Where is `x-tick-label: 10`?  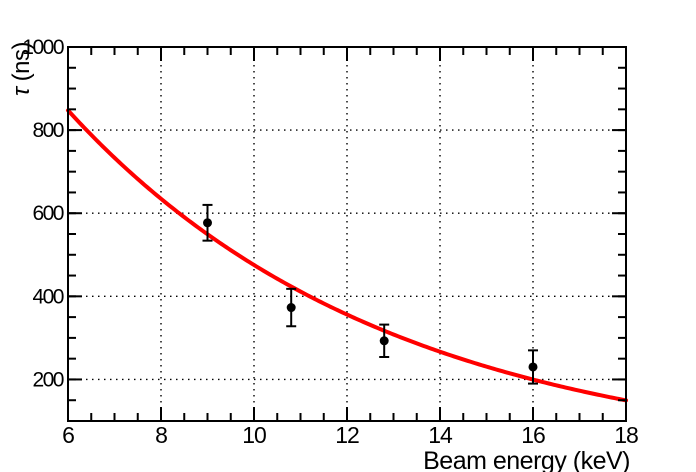
x-tick-label: 10 is located at coordinates (254, 435).